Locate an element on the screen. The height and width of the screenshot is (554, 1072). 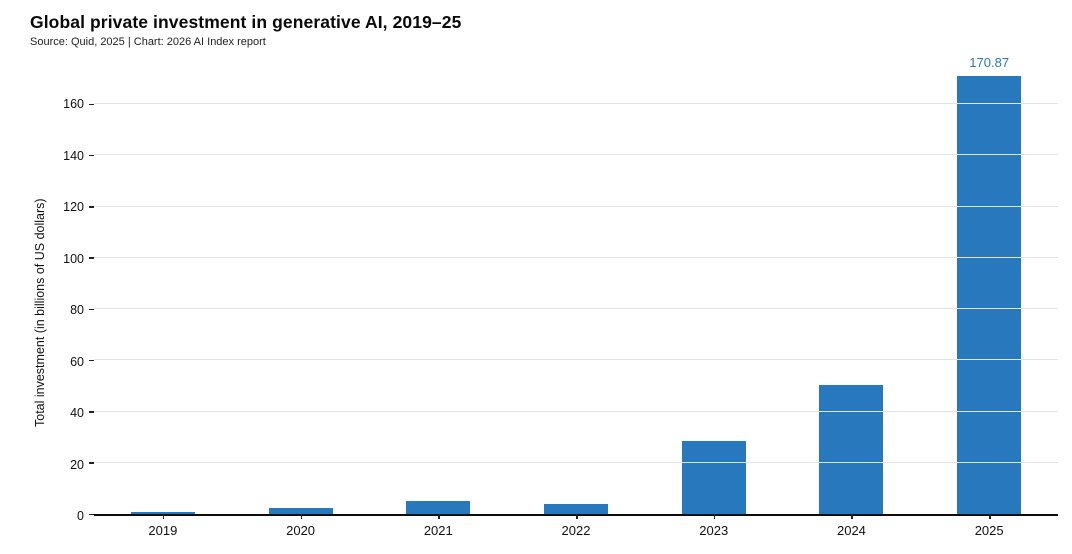
x-tick-label: 2022 is located at coordinates (576, 530).